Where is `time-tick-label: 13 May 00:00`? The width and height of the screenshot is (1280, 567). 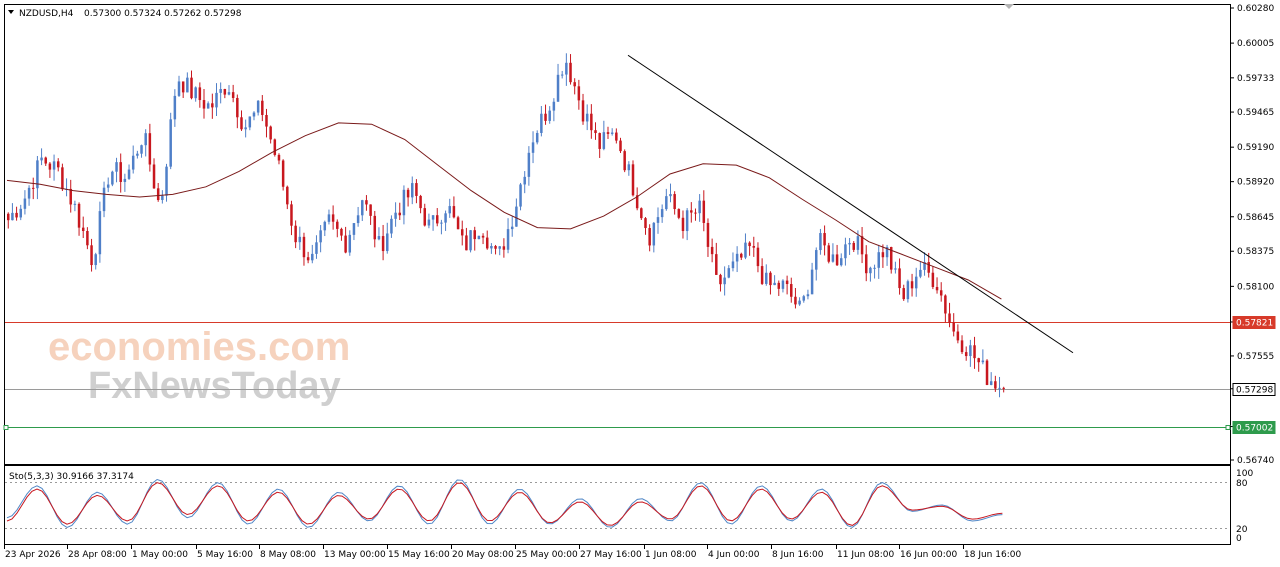 time-tick-label: 13 May 00:00 is located at coordinates (355, 555).